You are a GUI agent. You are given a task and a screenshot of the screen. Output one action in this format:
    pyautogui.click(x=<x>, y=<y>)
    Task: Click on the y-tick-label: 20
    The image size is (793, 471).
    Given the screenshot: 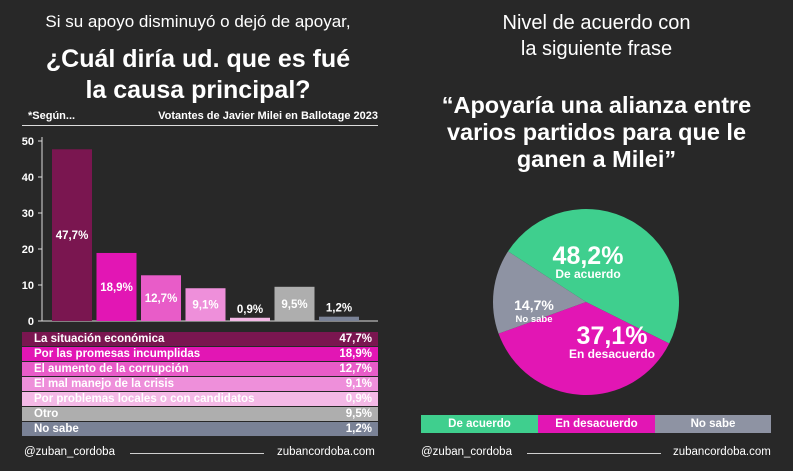 What is the action you would take?
    pyautogui.click(x=28, y=250)
    